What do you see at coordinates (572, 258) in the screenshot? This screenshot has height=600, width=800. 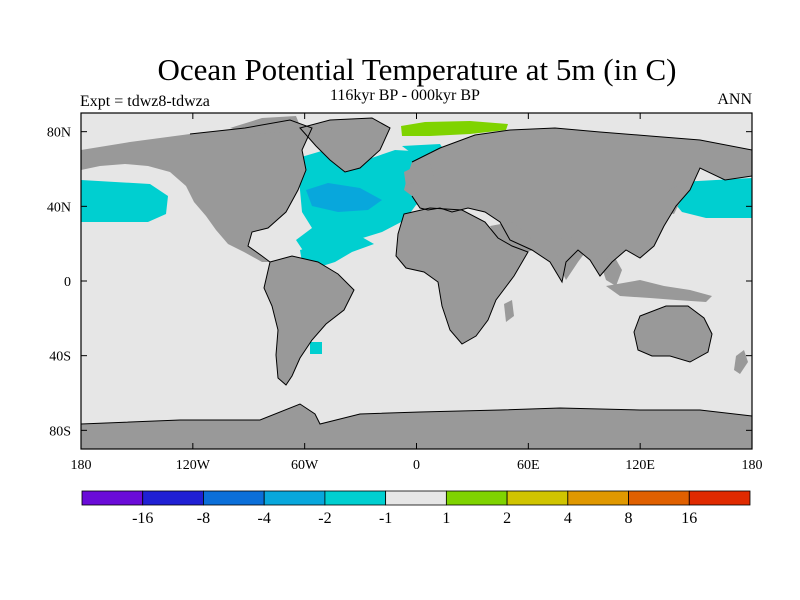 I see `land-india` at bounding box center [572, 258].